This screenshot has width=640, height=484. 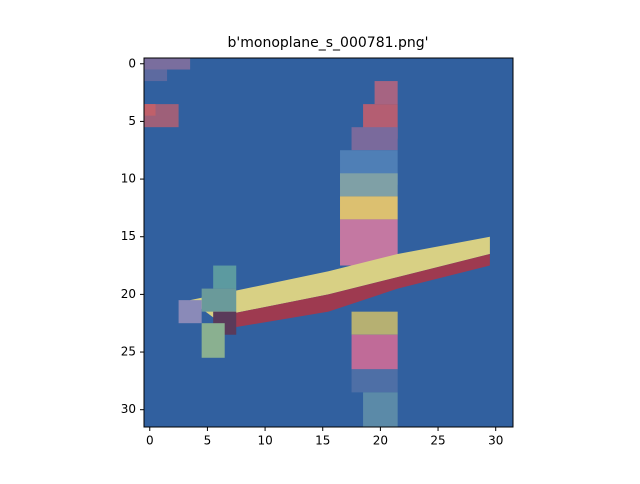 What do you see at coordinates (128, 294) in the screenshot?
I see `y-tick-label: 20` at bounding box center [128, 294].